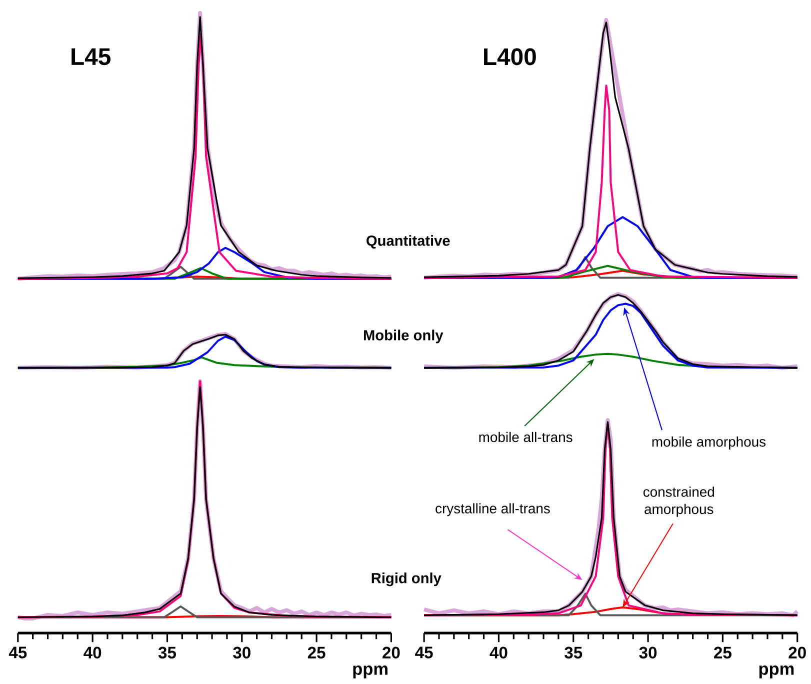  What do you see at coordinates (525, 437) in the screenshot?
I see `annotation: mobile all-trans` at bounding box center [525, 437].